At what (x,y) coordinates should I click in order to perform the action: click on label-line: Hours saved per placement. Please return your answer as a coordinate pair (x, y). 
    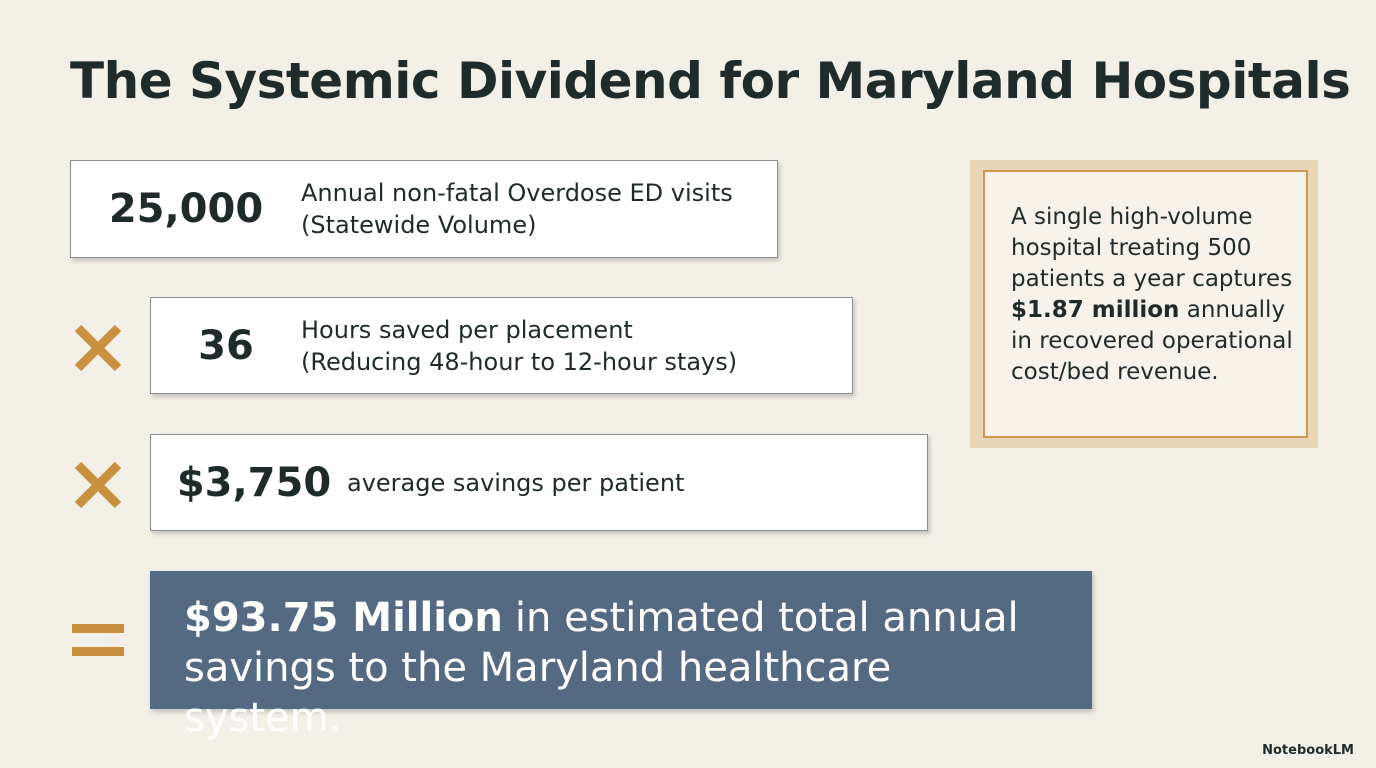
    Looking at the image, I should click on (467, 329).